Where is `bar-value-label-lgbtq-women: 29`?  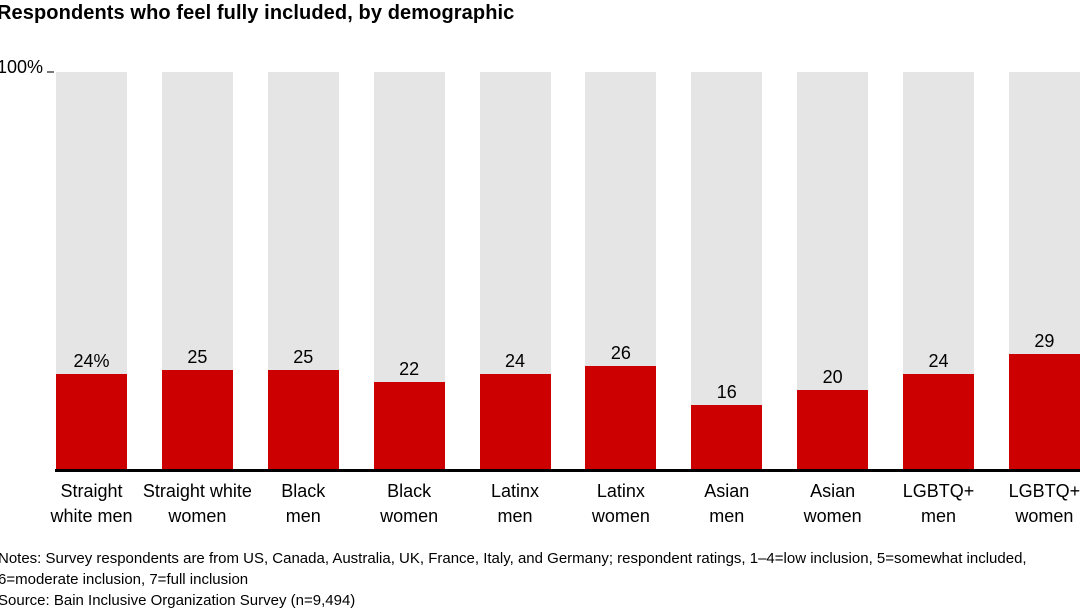
bar-value-label-lgbtq-women: 29 is located at coordinates (1044, 340).